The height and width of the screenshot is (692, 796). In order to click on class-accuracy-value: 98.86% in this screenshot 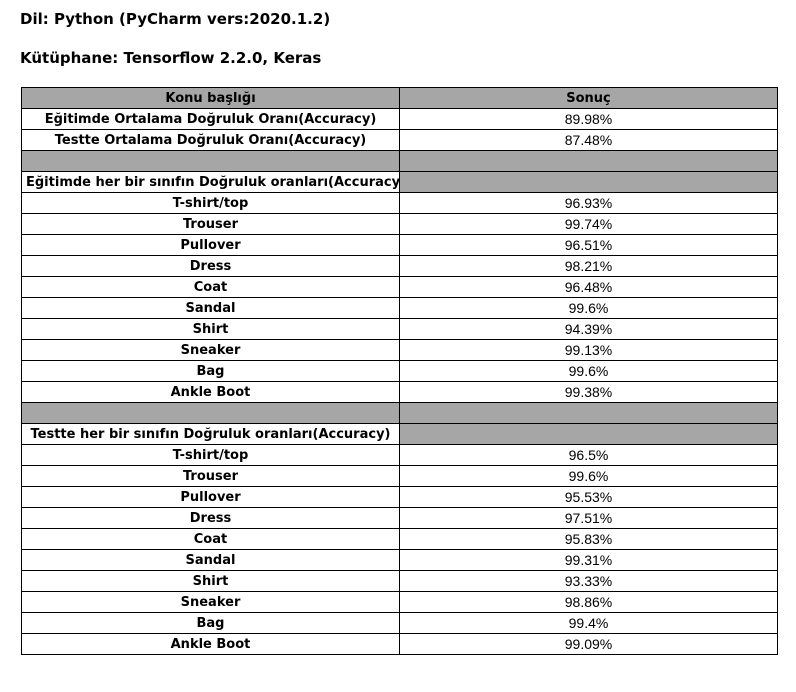, I will do `click(588, 602)`.